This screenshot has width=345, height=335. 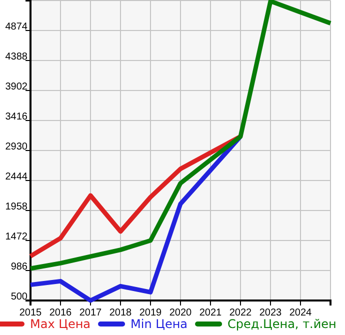 What do you see at coordinates (240, 313) in the screenshot?
I see `x-tick-label: 2022` at bounding box center [240, 313].